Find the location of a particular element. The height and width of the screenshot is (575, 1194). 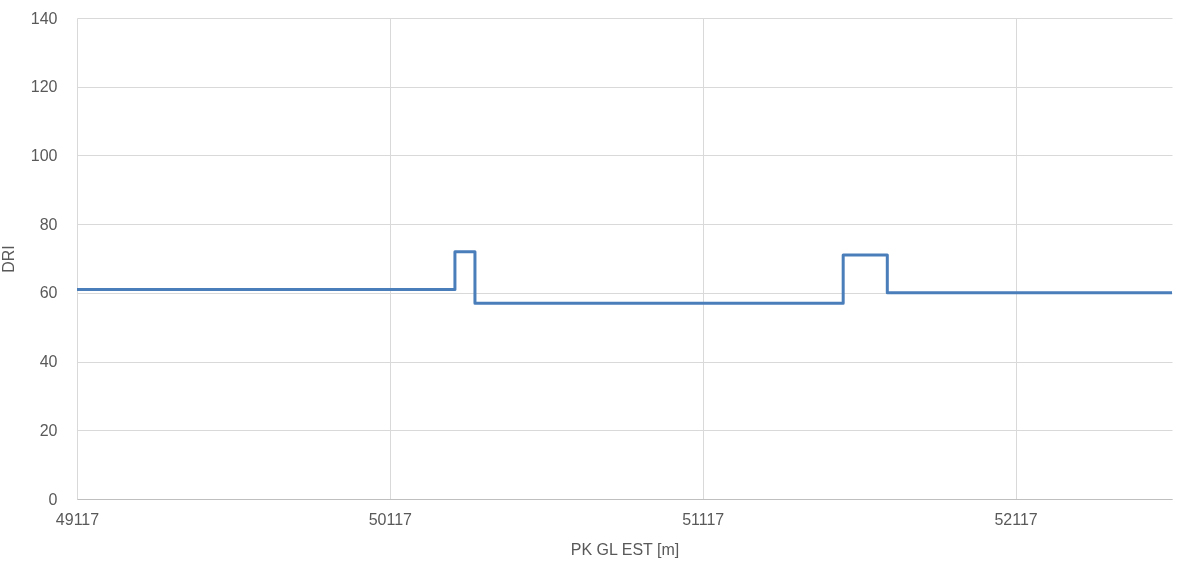

y-tick-label: 60 is located at coordinates (48, 293).